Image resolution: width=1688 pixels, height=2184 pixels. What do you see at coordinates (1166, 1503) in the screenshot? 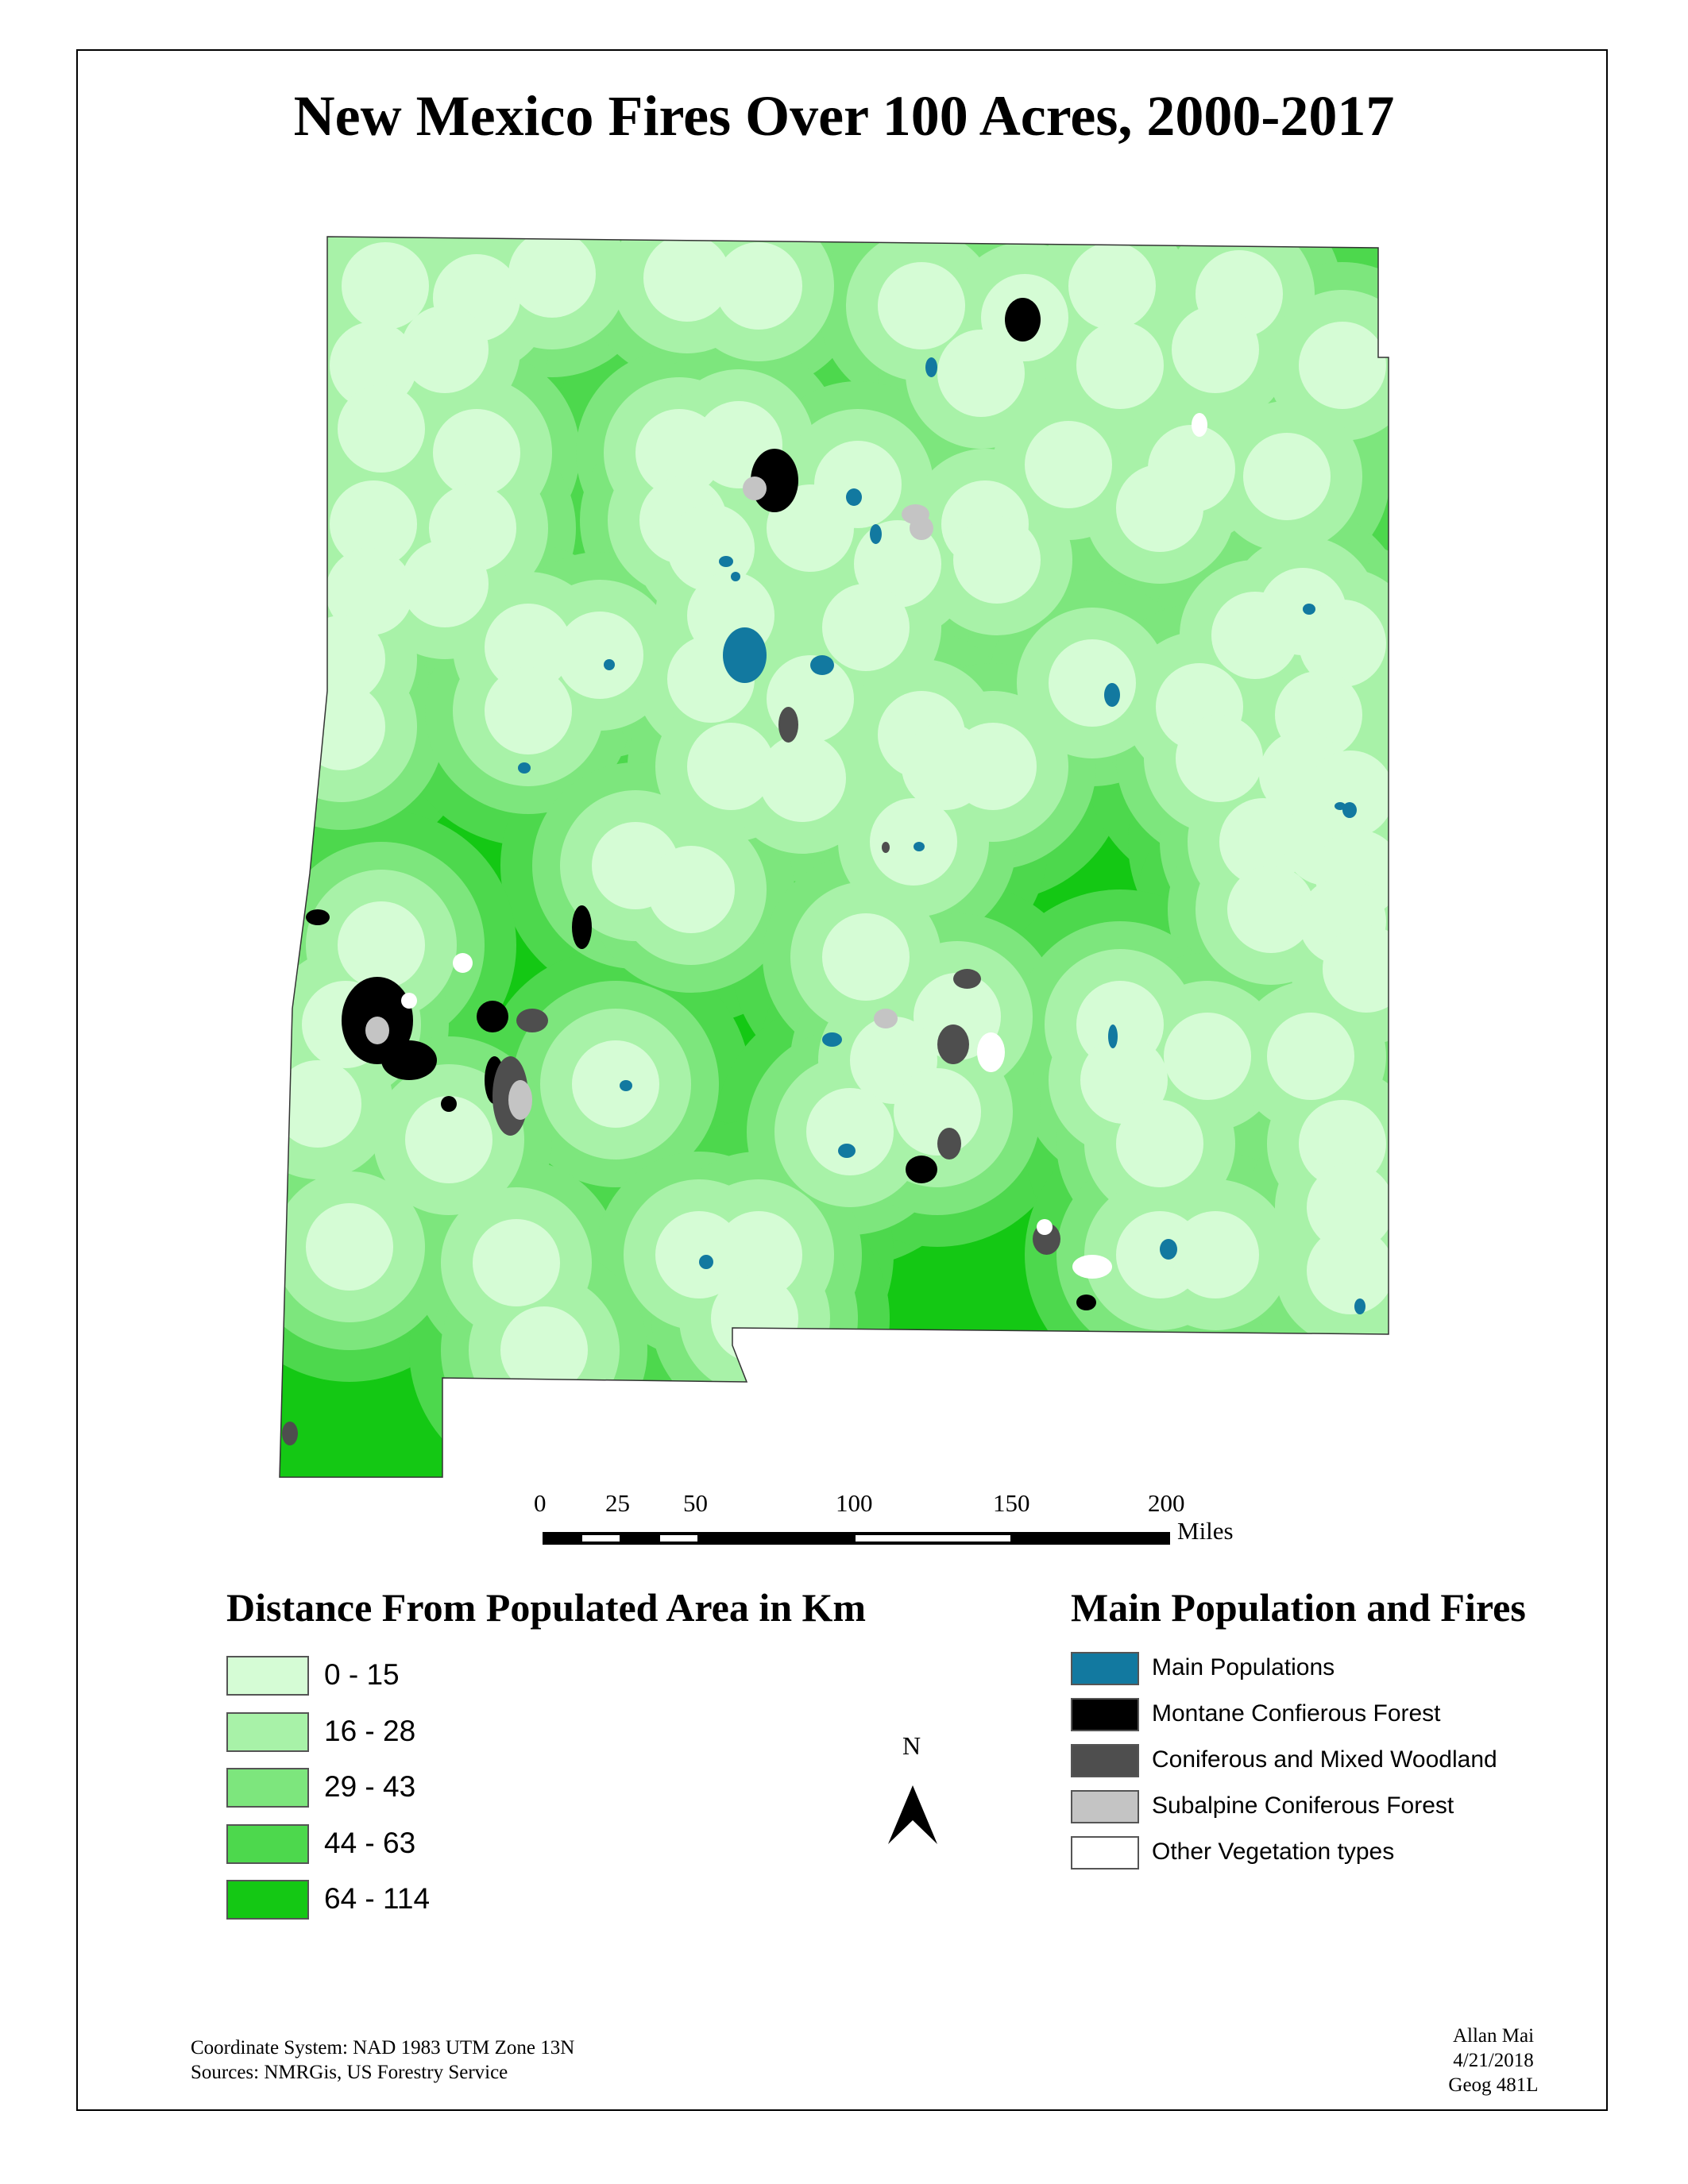
I see `scale-tick-label: 200` at bounding box center [1166, 1503].